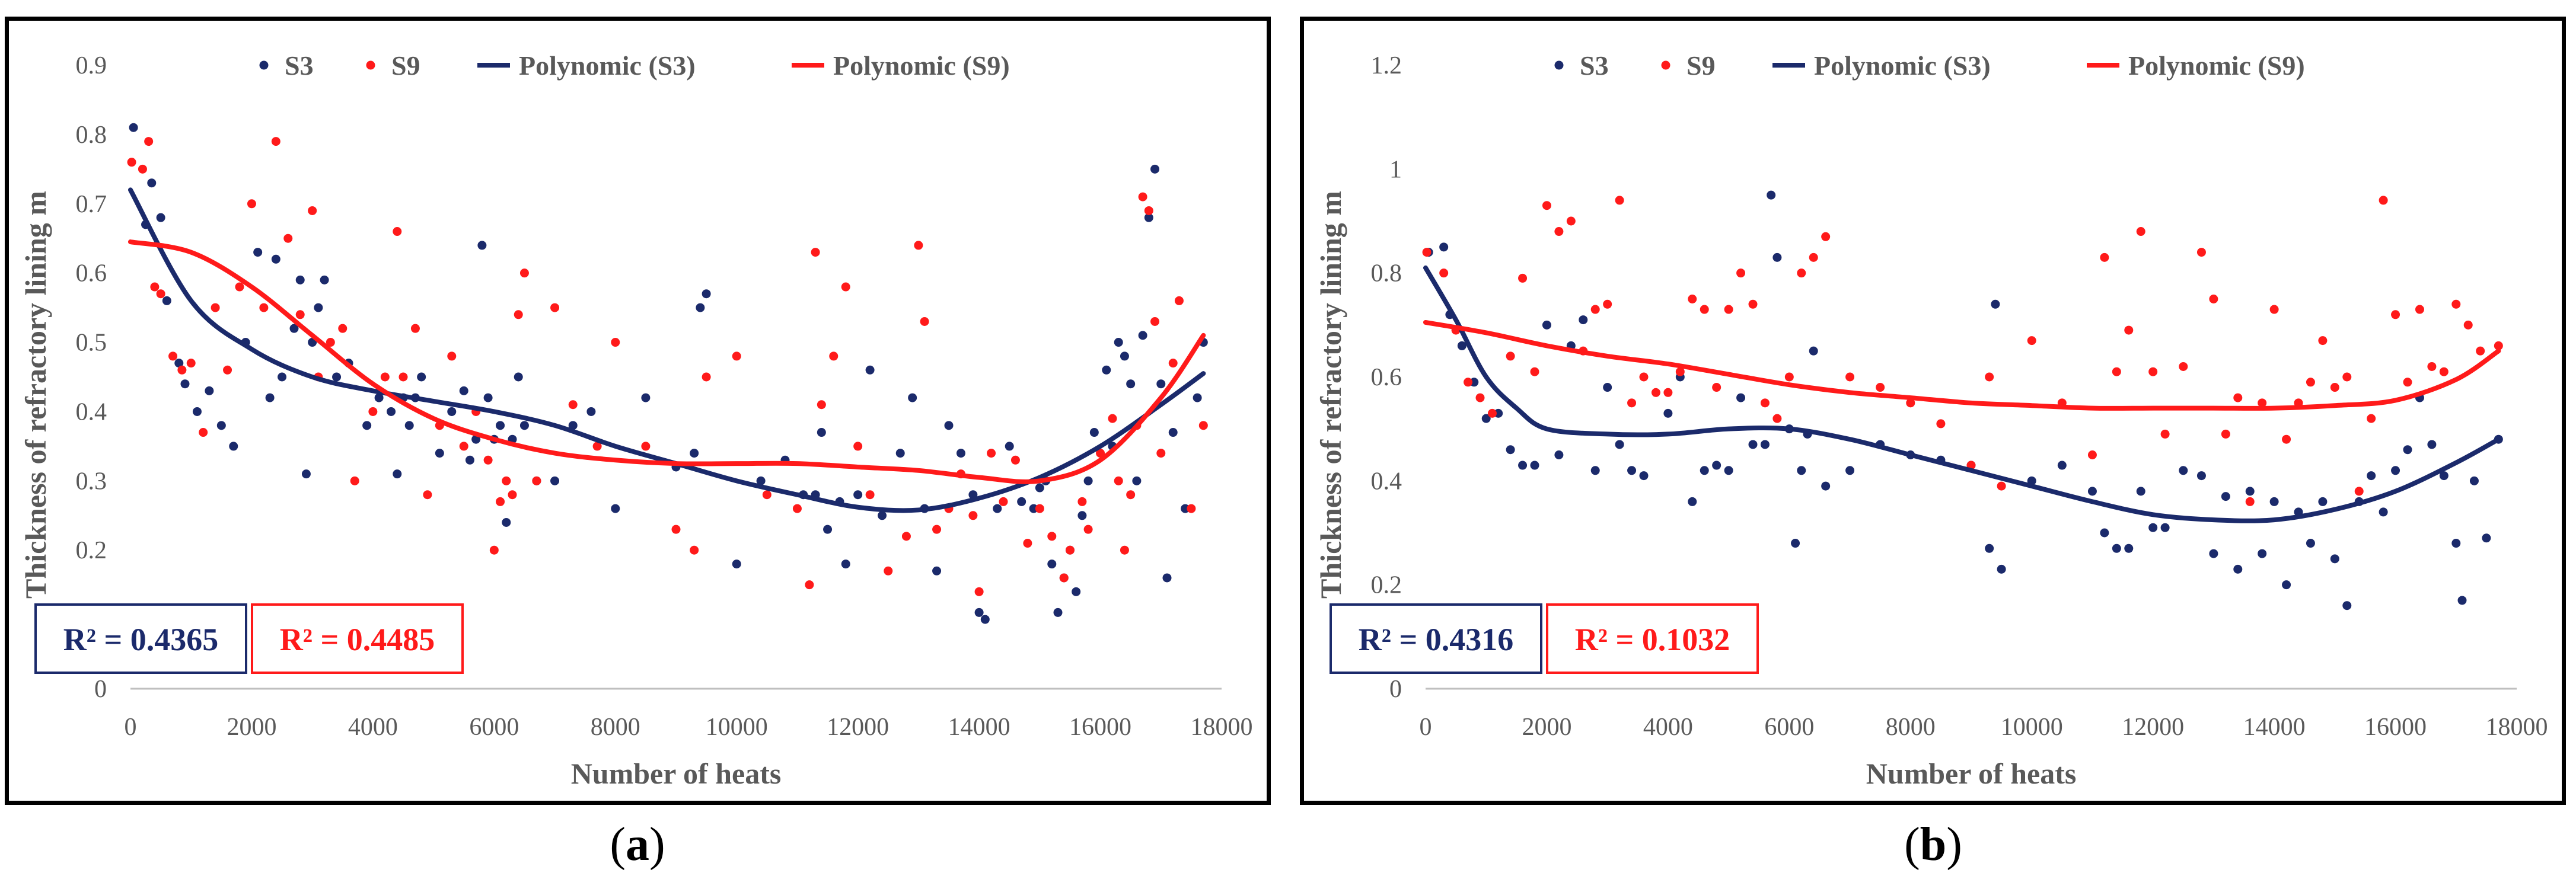 The image size is (2576, 892). Describe the element at coordinates (1789, 727) in the screenshot. I see `x-tick-label: 6000` at that location.